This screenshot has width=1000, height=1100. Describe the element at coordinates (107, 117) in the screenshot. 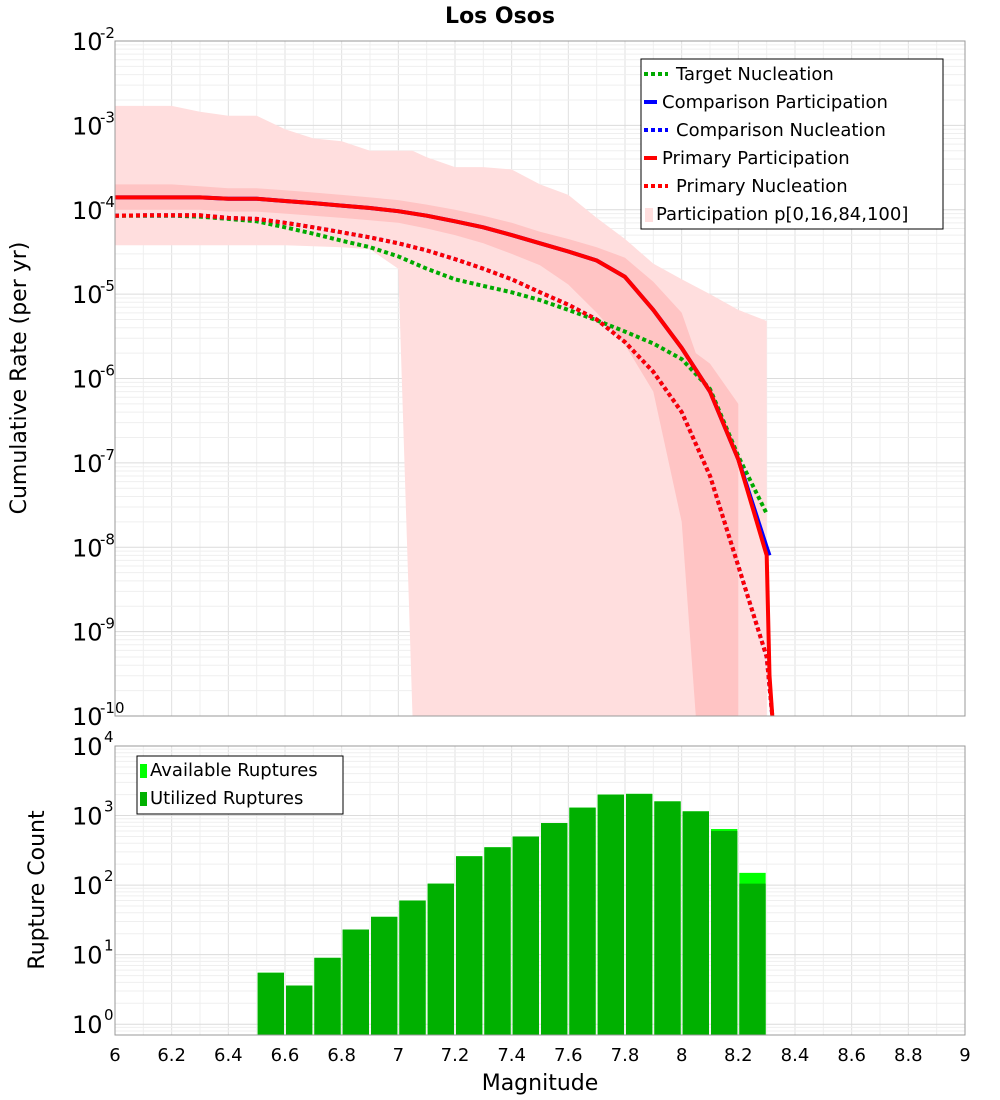

I see `y-tick-exponent: -3` at that location.